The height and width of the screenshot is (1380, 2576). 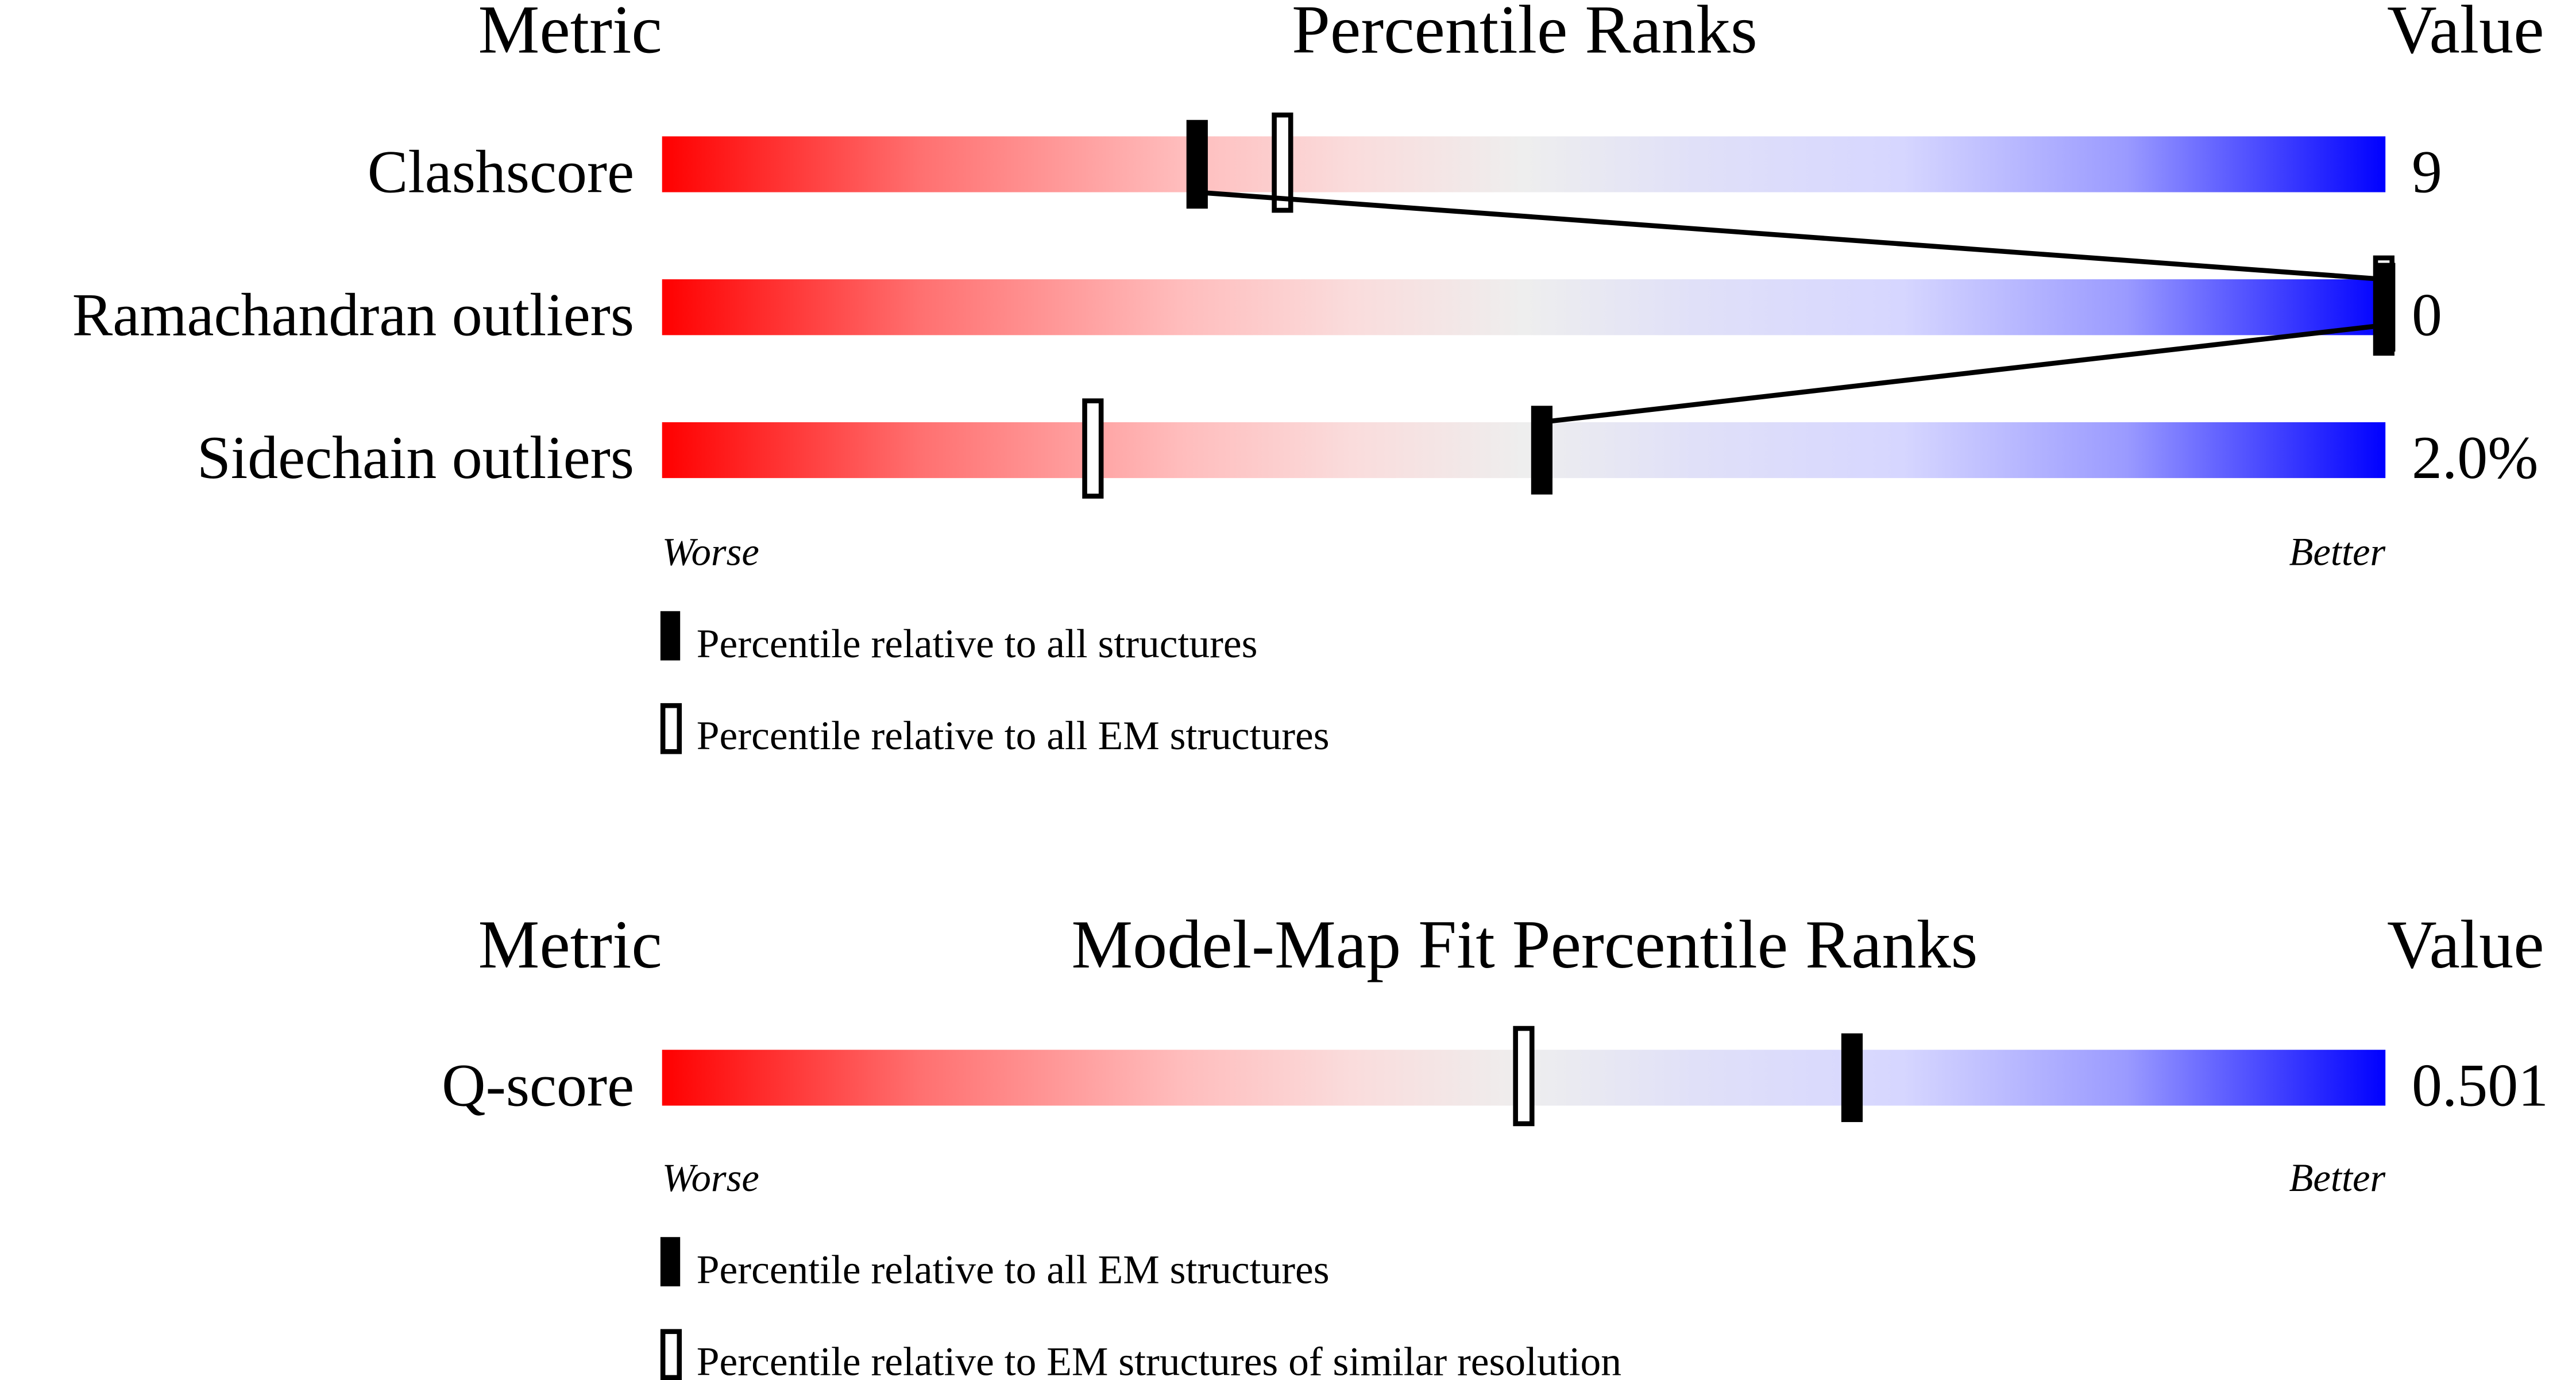 What do you see at coordinates (1524, 450) in the screenshot?
I see `gradient-bar-sidechain` at bounding box center [1524, 450].